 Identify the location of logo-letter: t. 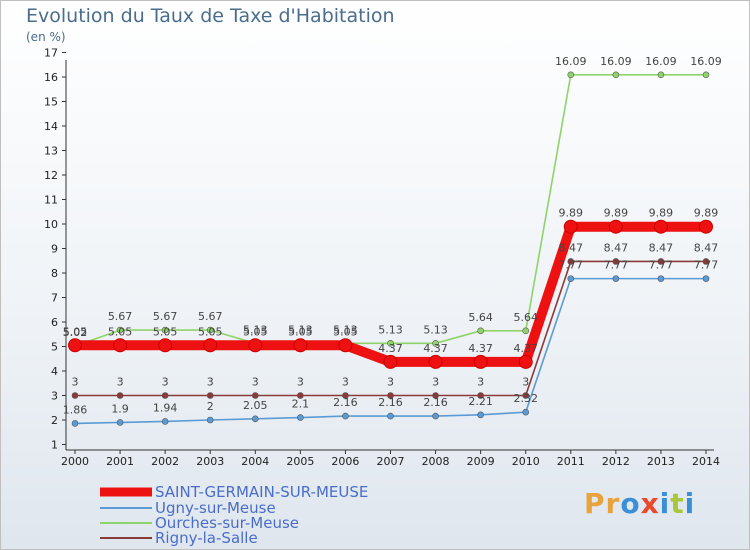
(677, 503).